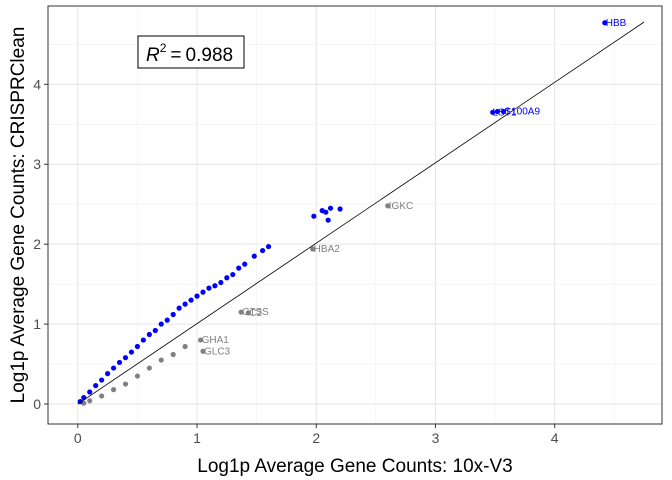  I want to click on gene-label: CTSS, so click(255, 312).